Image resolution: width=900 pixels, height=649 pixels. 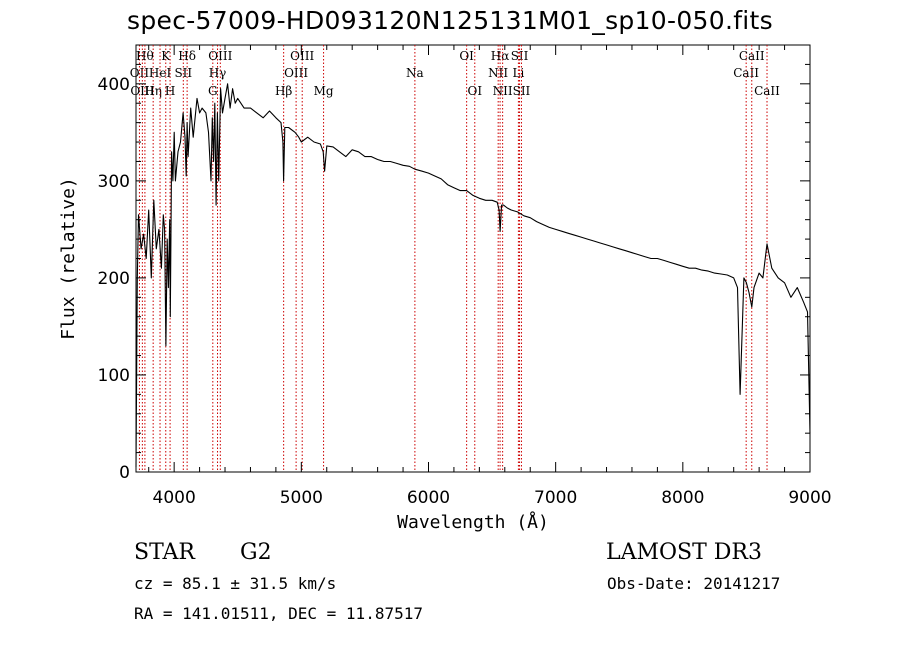 What do you see at coordinates (278, 613) in the screenshot?
I see `coordinates: RA = 141.01511, DEC = 11.87517` at bounding box center [278, 613].